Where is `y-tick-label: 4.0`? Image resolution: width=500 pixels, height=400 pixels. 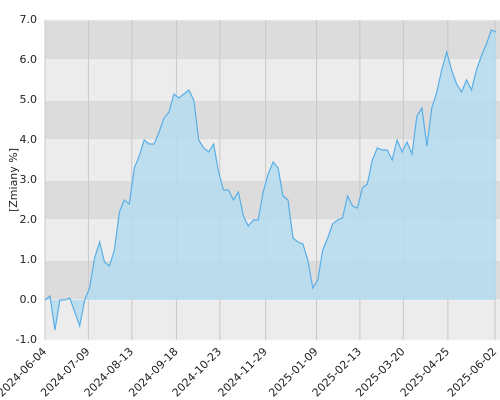 y-tick-label: 4.0 is located at coordinates (29, 139).